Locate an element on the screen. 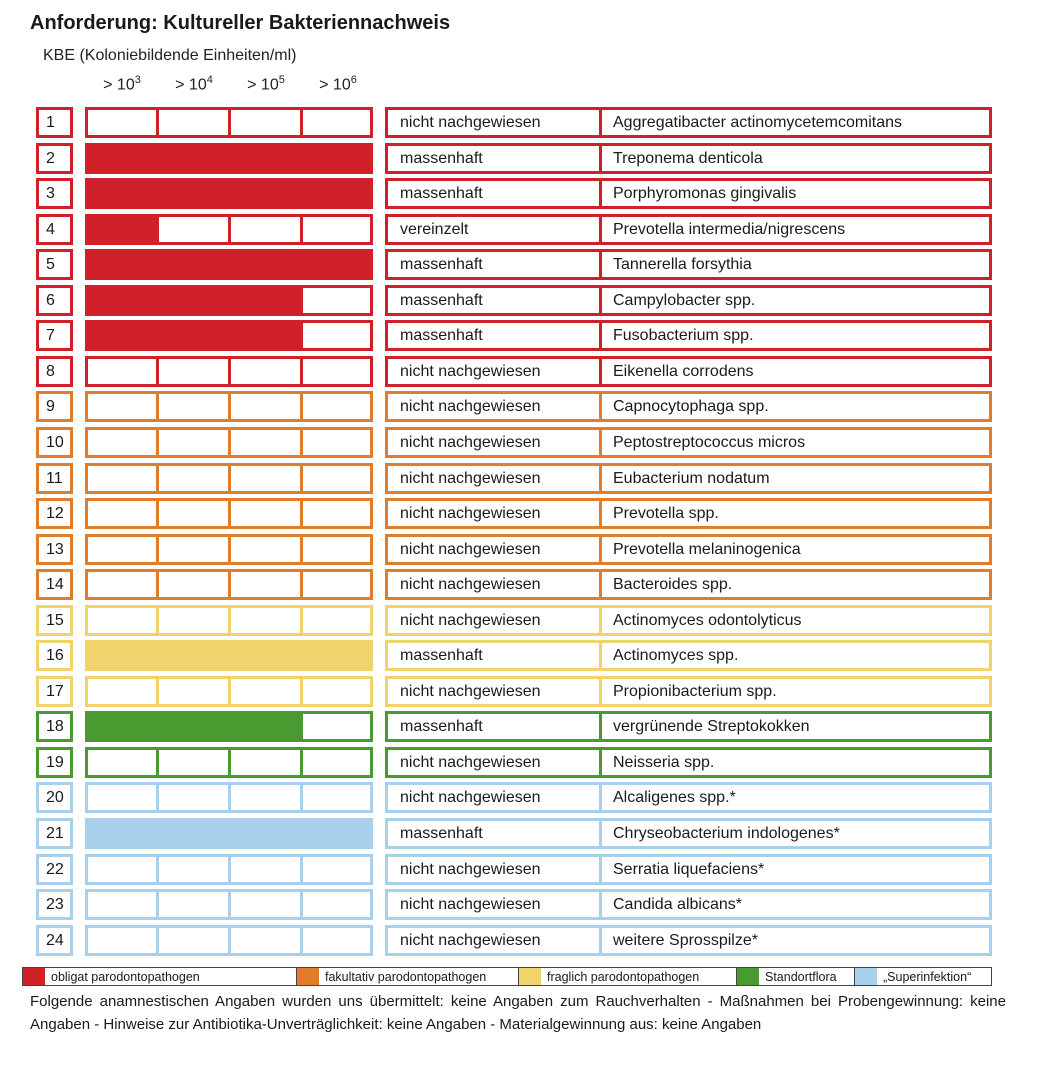  legend-swatch is located at coordinates (530, 976).